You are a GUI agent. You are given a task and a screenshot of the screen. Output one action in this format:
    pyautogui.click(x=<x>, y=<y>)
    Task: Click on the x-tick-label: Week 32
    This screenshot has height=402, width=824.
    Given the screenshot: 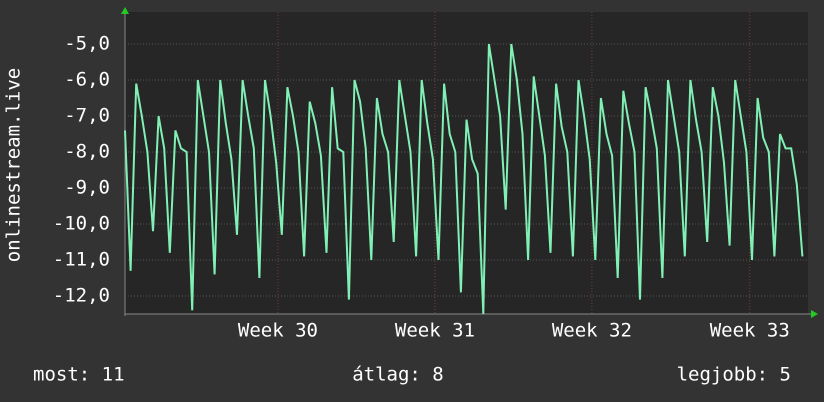 What is the action you would take?
    pyautogui.click(x=592, y=331)
    